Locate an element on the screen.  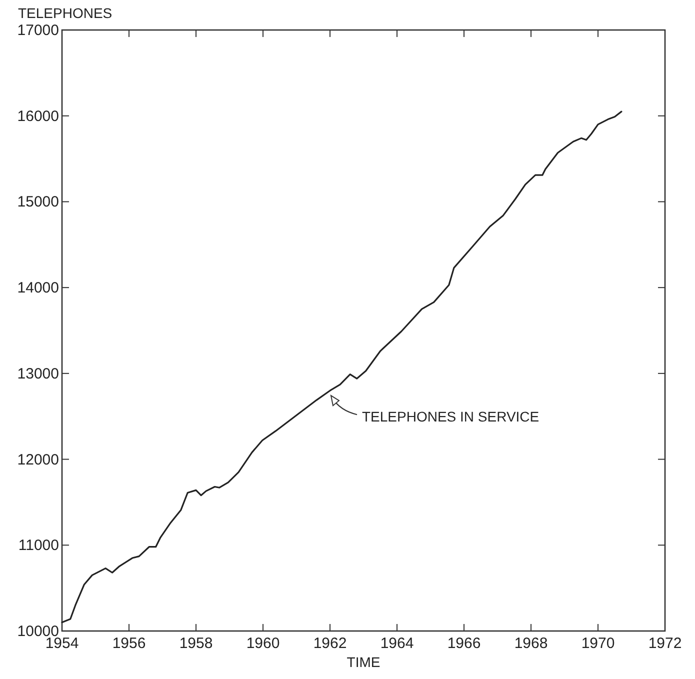
y-tick-label: 17000 is located at coordinates (38, 30).